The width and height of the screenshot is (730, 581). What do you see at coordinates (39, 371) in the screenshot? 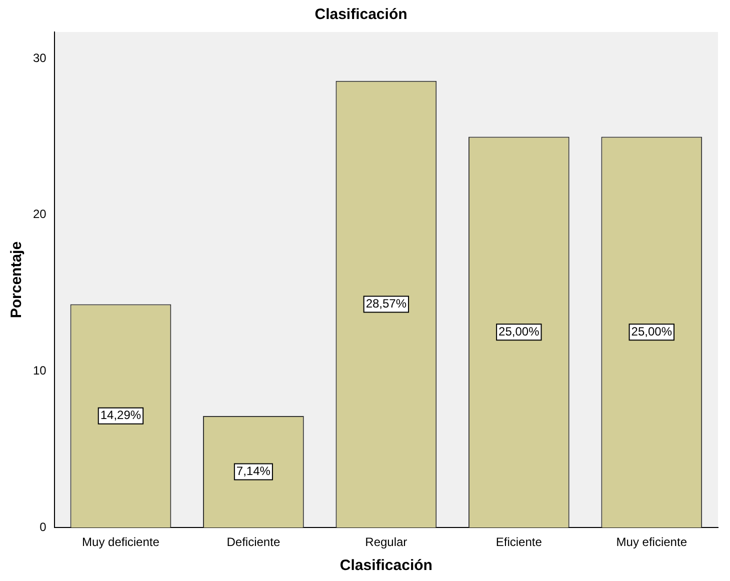
I see `y-tick-label: 10` at bounding box center [39, 371].